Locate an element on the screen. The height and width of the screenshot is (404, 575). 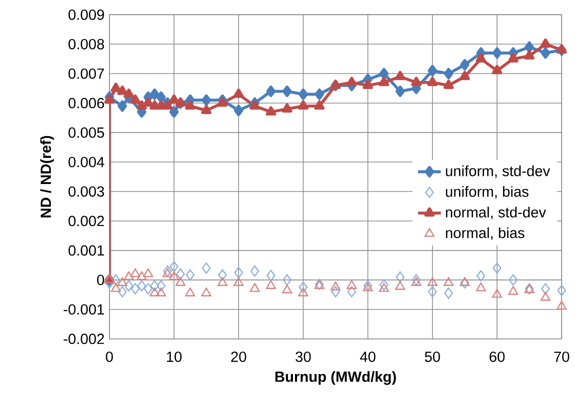
y-tick-label: 0.006 is located at coordinates (86, 103).